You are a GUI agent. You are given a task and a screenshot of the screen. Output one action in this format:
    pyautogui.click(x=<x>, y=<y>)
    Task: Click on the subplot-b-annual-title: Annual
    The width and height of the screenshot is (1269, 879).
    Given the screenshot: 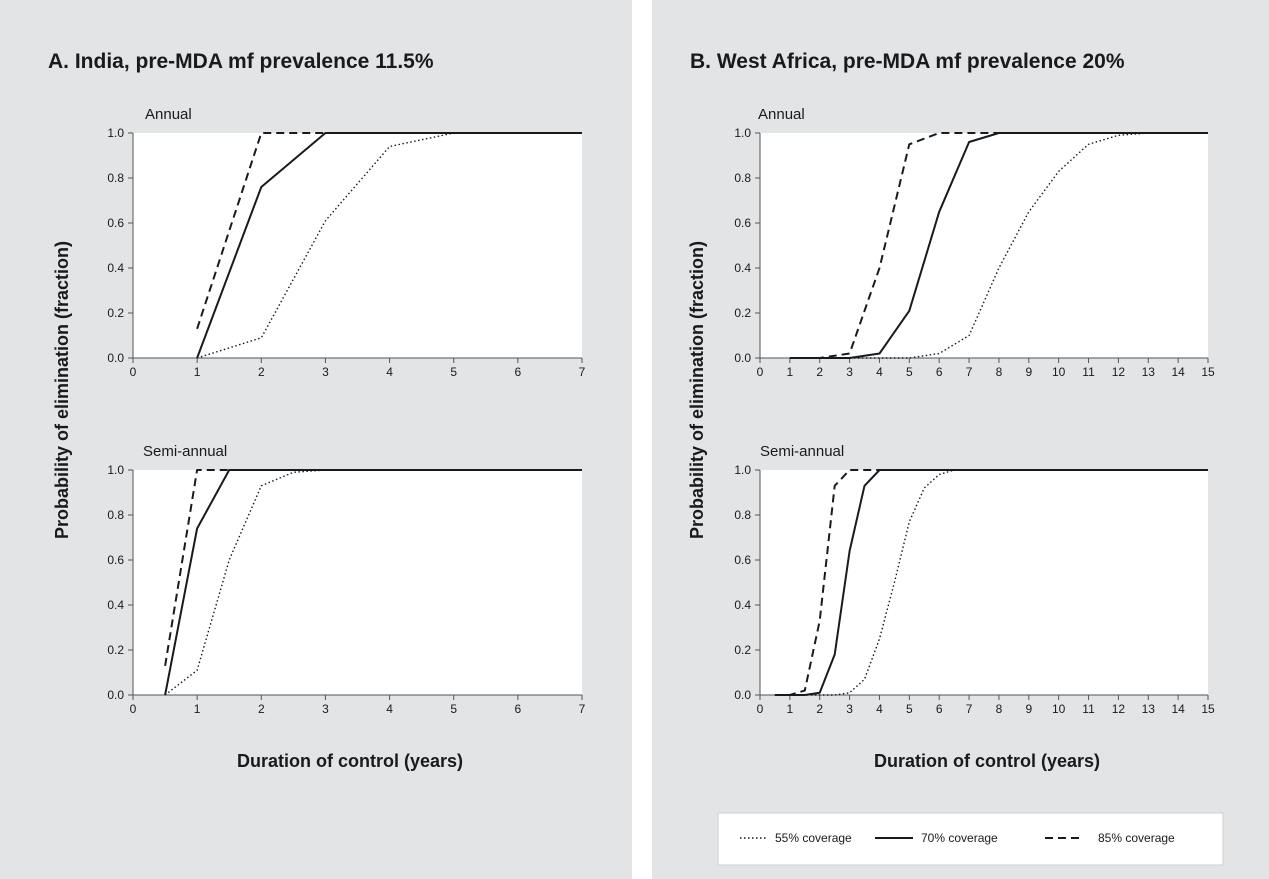 What is the action you would take?
    pyautogui.click(x=781, y=114)
    